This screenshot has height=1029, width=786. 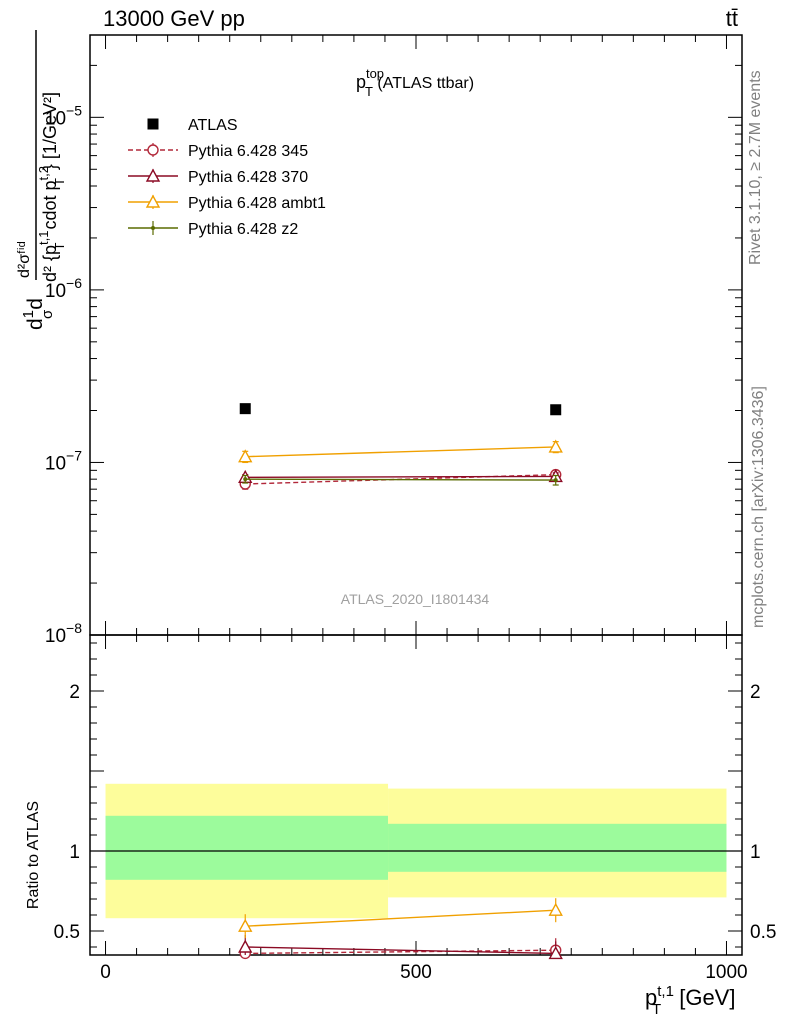 What do you see at coordinates (74, 852) in the screenshot?
I see `lower-y-tick-label-1: 1` at bounding box center [74, 852].